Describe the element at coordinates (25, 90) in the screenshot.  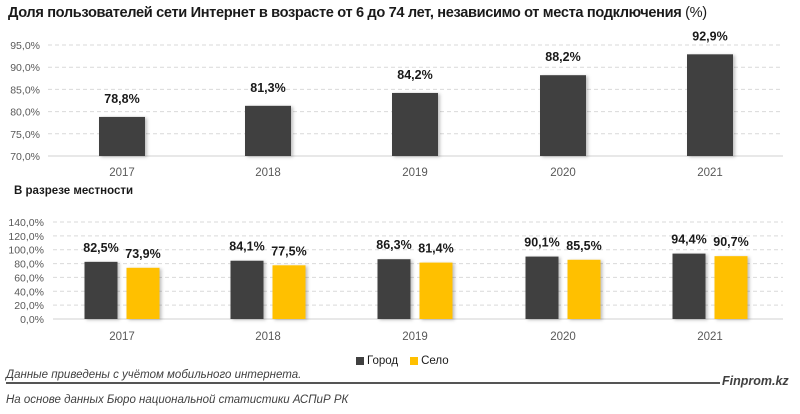
I see `y-tick-label: 85,0%` at that location.